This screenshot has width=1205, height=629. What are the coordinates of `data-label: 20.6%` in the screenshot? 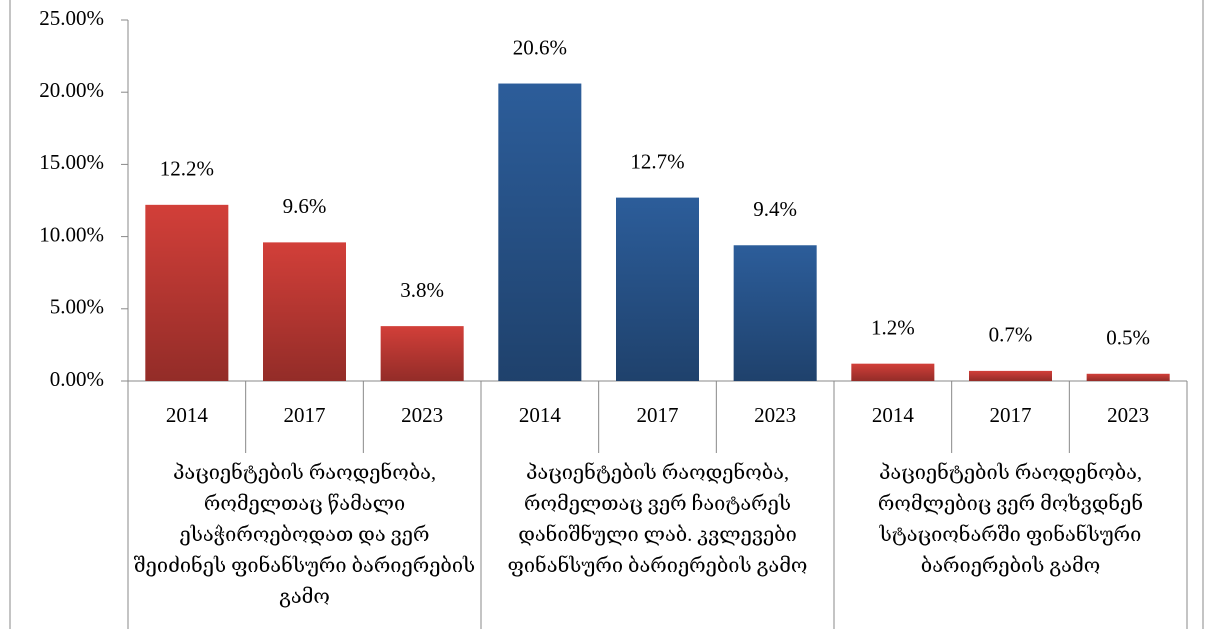 It's located at (540, 47).